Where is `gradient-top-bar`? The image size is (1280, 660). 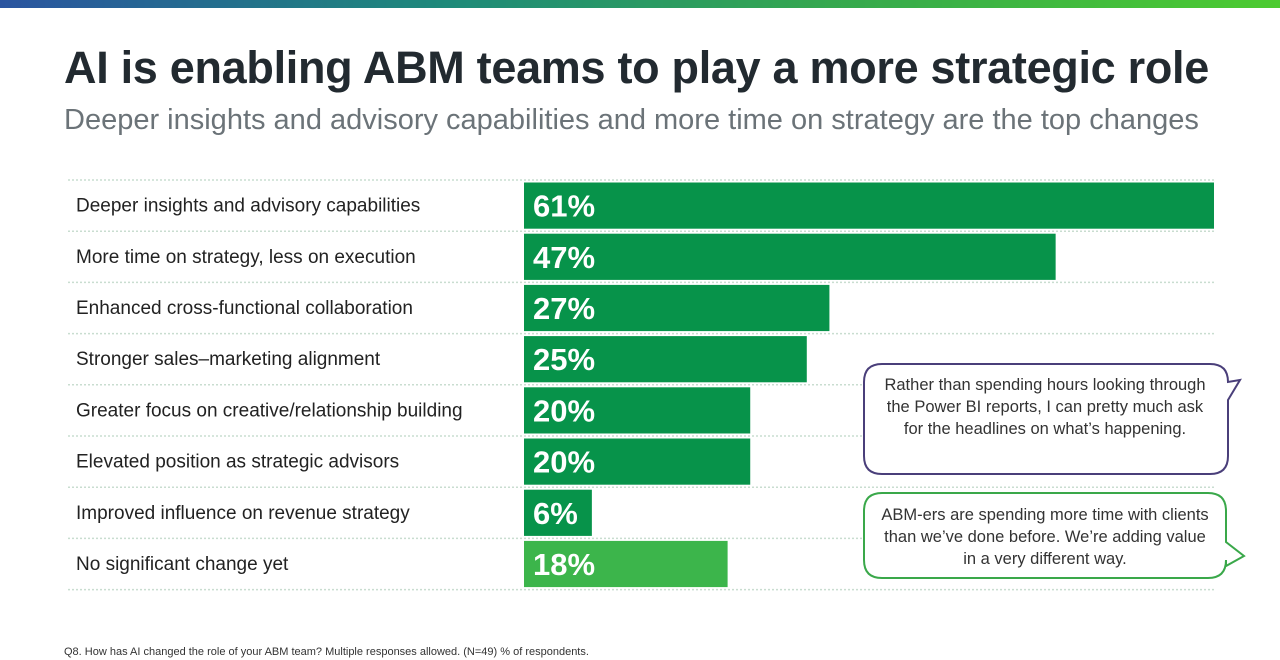 gradient-top-bar is located at coordinates (640, 4).